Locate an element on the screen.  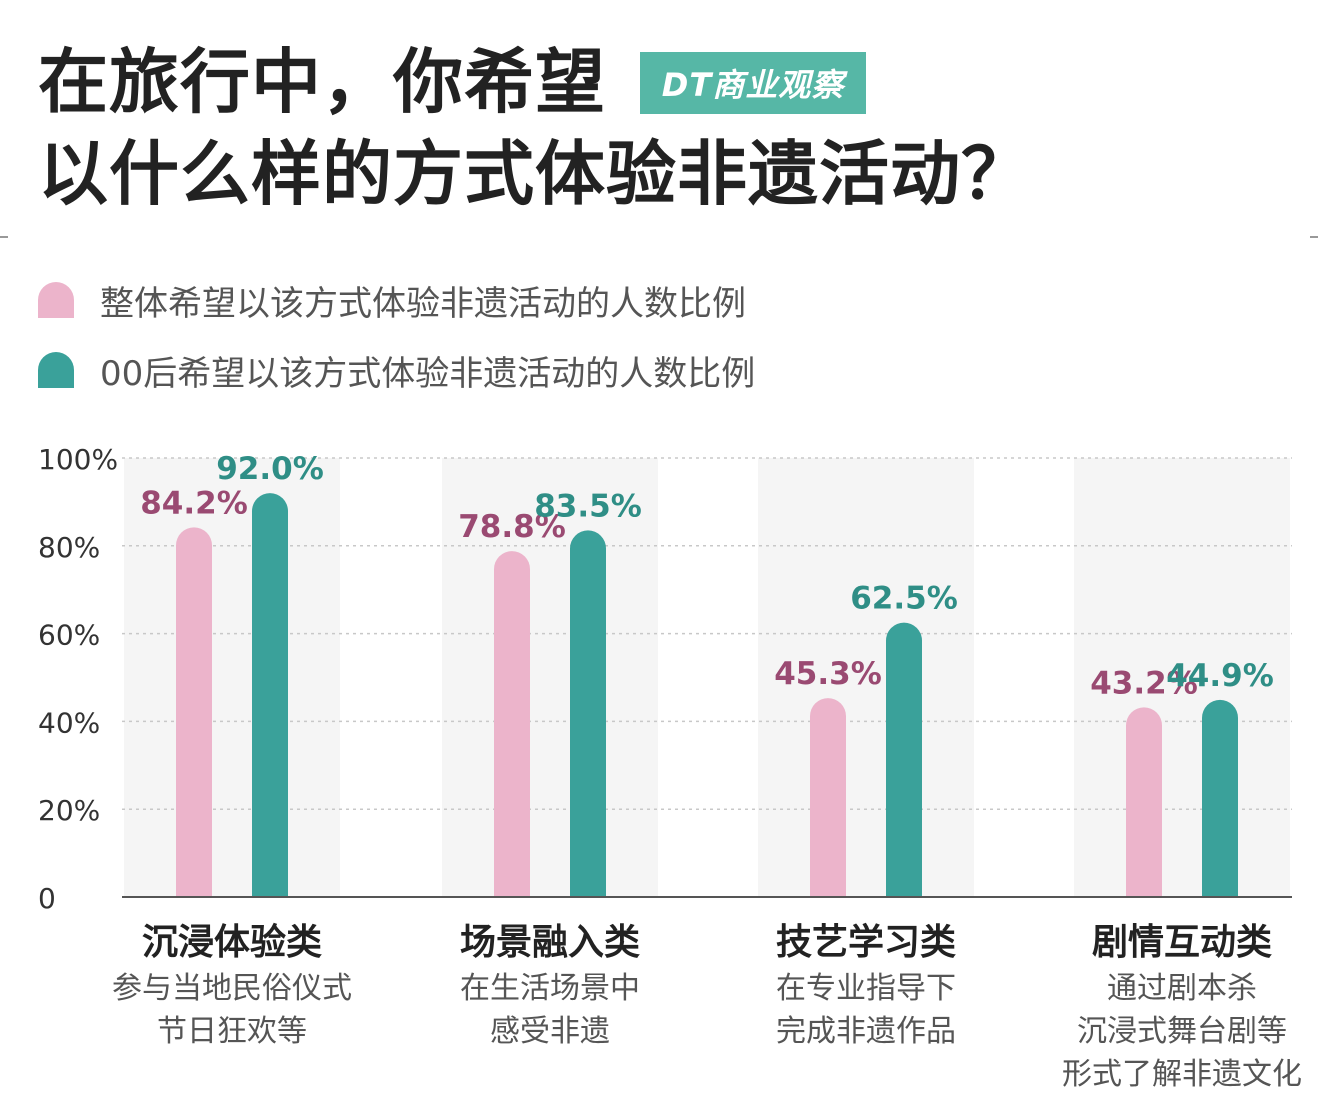
category-description-1-line-1: 参与当地民俗仪式 is located at coordinates (232, 988).